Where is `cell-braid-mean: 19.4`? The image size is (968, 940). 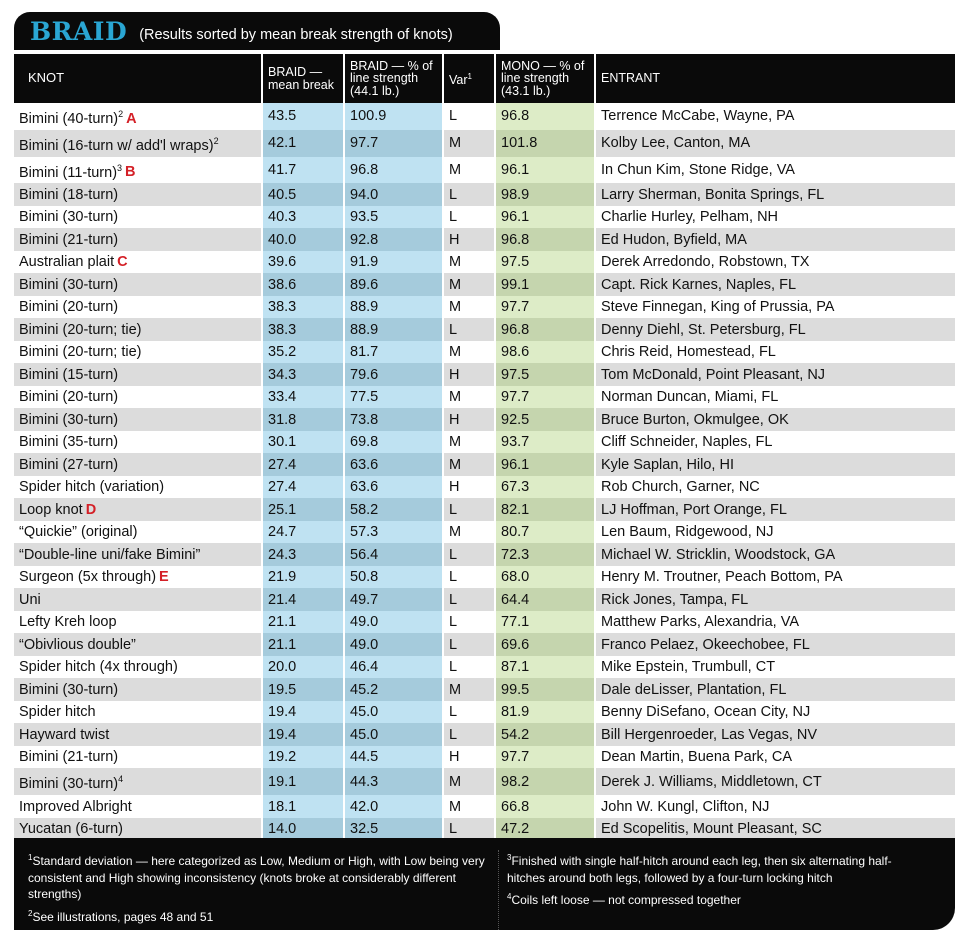
cell-braid-mean: 19.4 is located at coordinates (303, 734).